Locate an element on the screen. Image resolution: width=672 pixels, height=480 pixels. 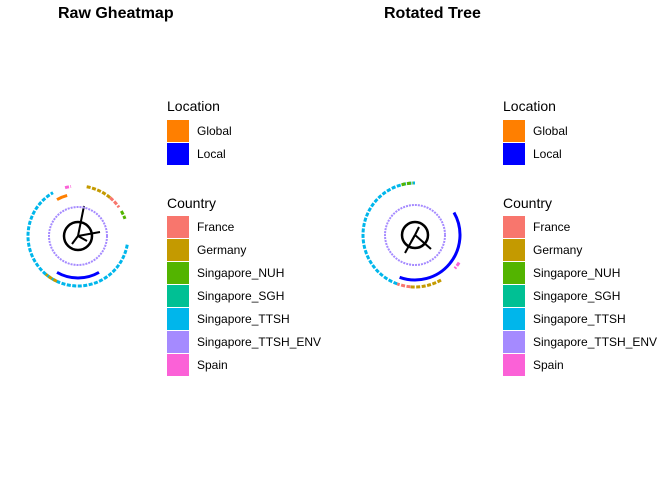
panel-title: Rotated Tree is located at coordinates (432, 13).